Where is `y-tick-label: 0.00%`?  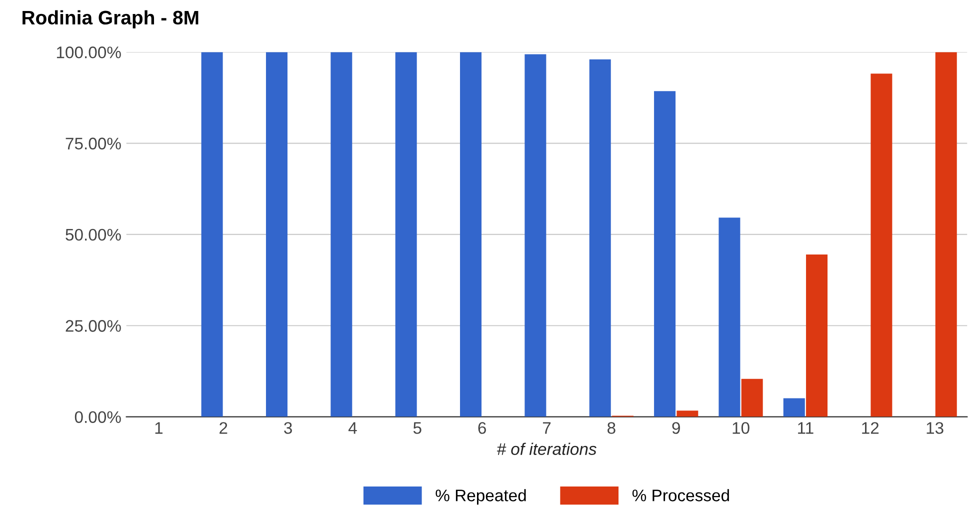 y-tick-label: 0.00% is located at coordinates (97, 417).